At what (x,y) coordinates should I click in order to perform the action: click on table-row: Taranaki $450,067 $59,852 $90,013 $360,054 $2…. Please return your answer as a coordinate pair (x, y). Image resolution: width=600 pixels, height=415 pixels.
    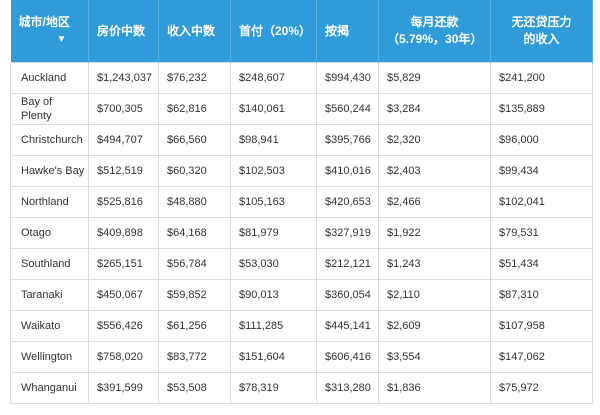
    Looking at the image, I should click on (301, 295).